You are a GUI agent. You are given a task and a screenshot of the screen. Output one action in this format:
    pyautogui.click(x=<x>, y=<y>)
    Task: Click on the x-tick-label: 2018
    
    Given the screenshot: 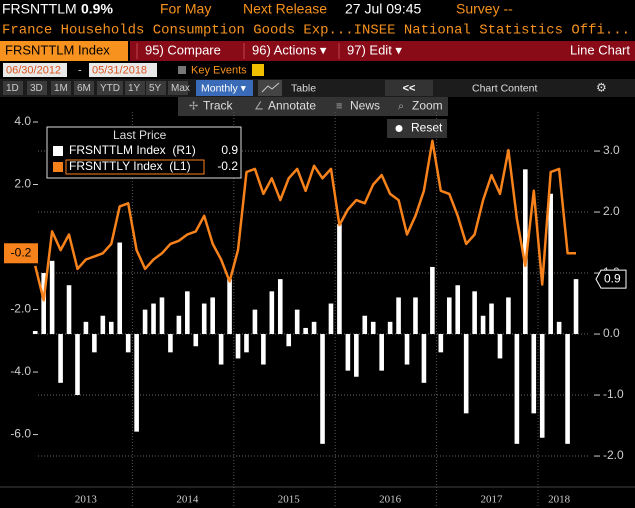 What is the action you would take?
    pyautogui.click(x=559, y=500)
    